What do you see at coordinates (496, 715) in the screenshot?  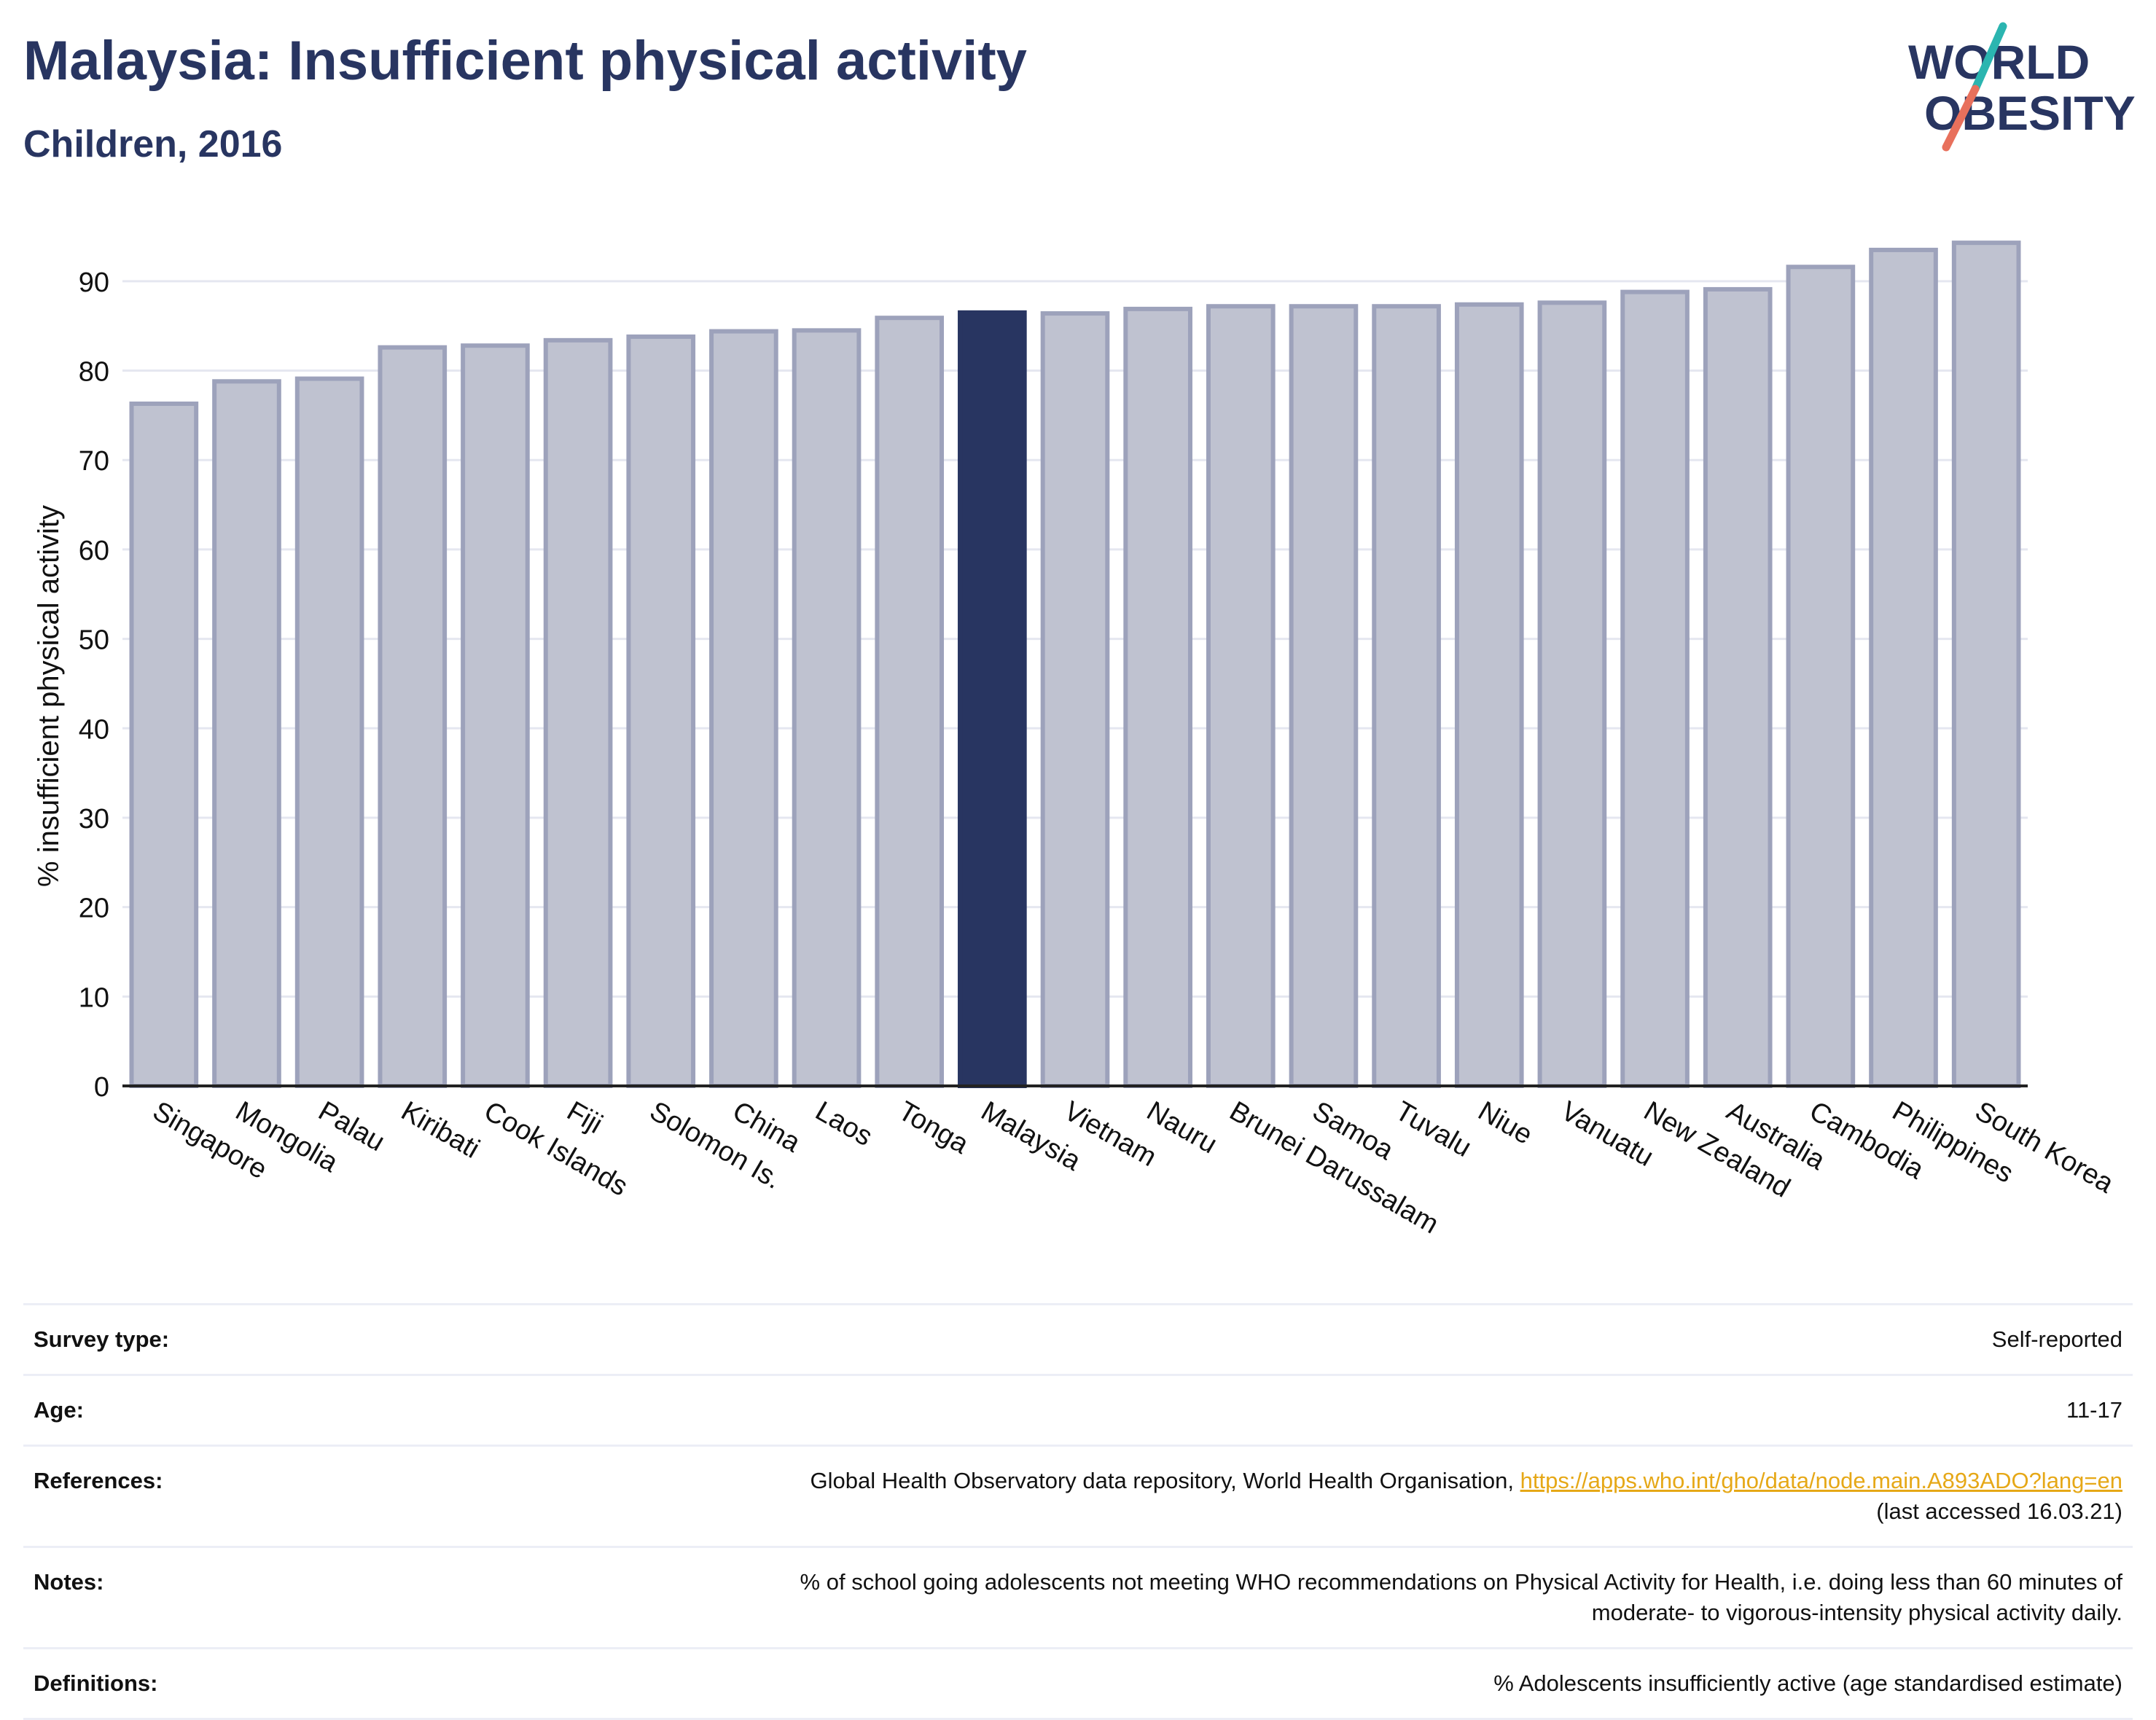 I see `bar-cook-islands` at bounding box center [496, 715].